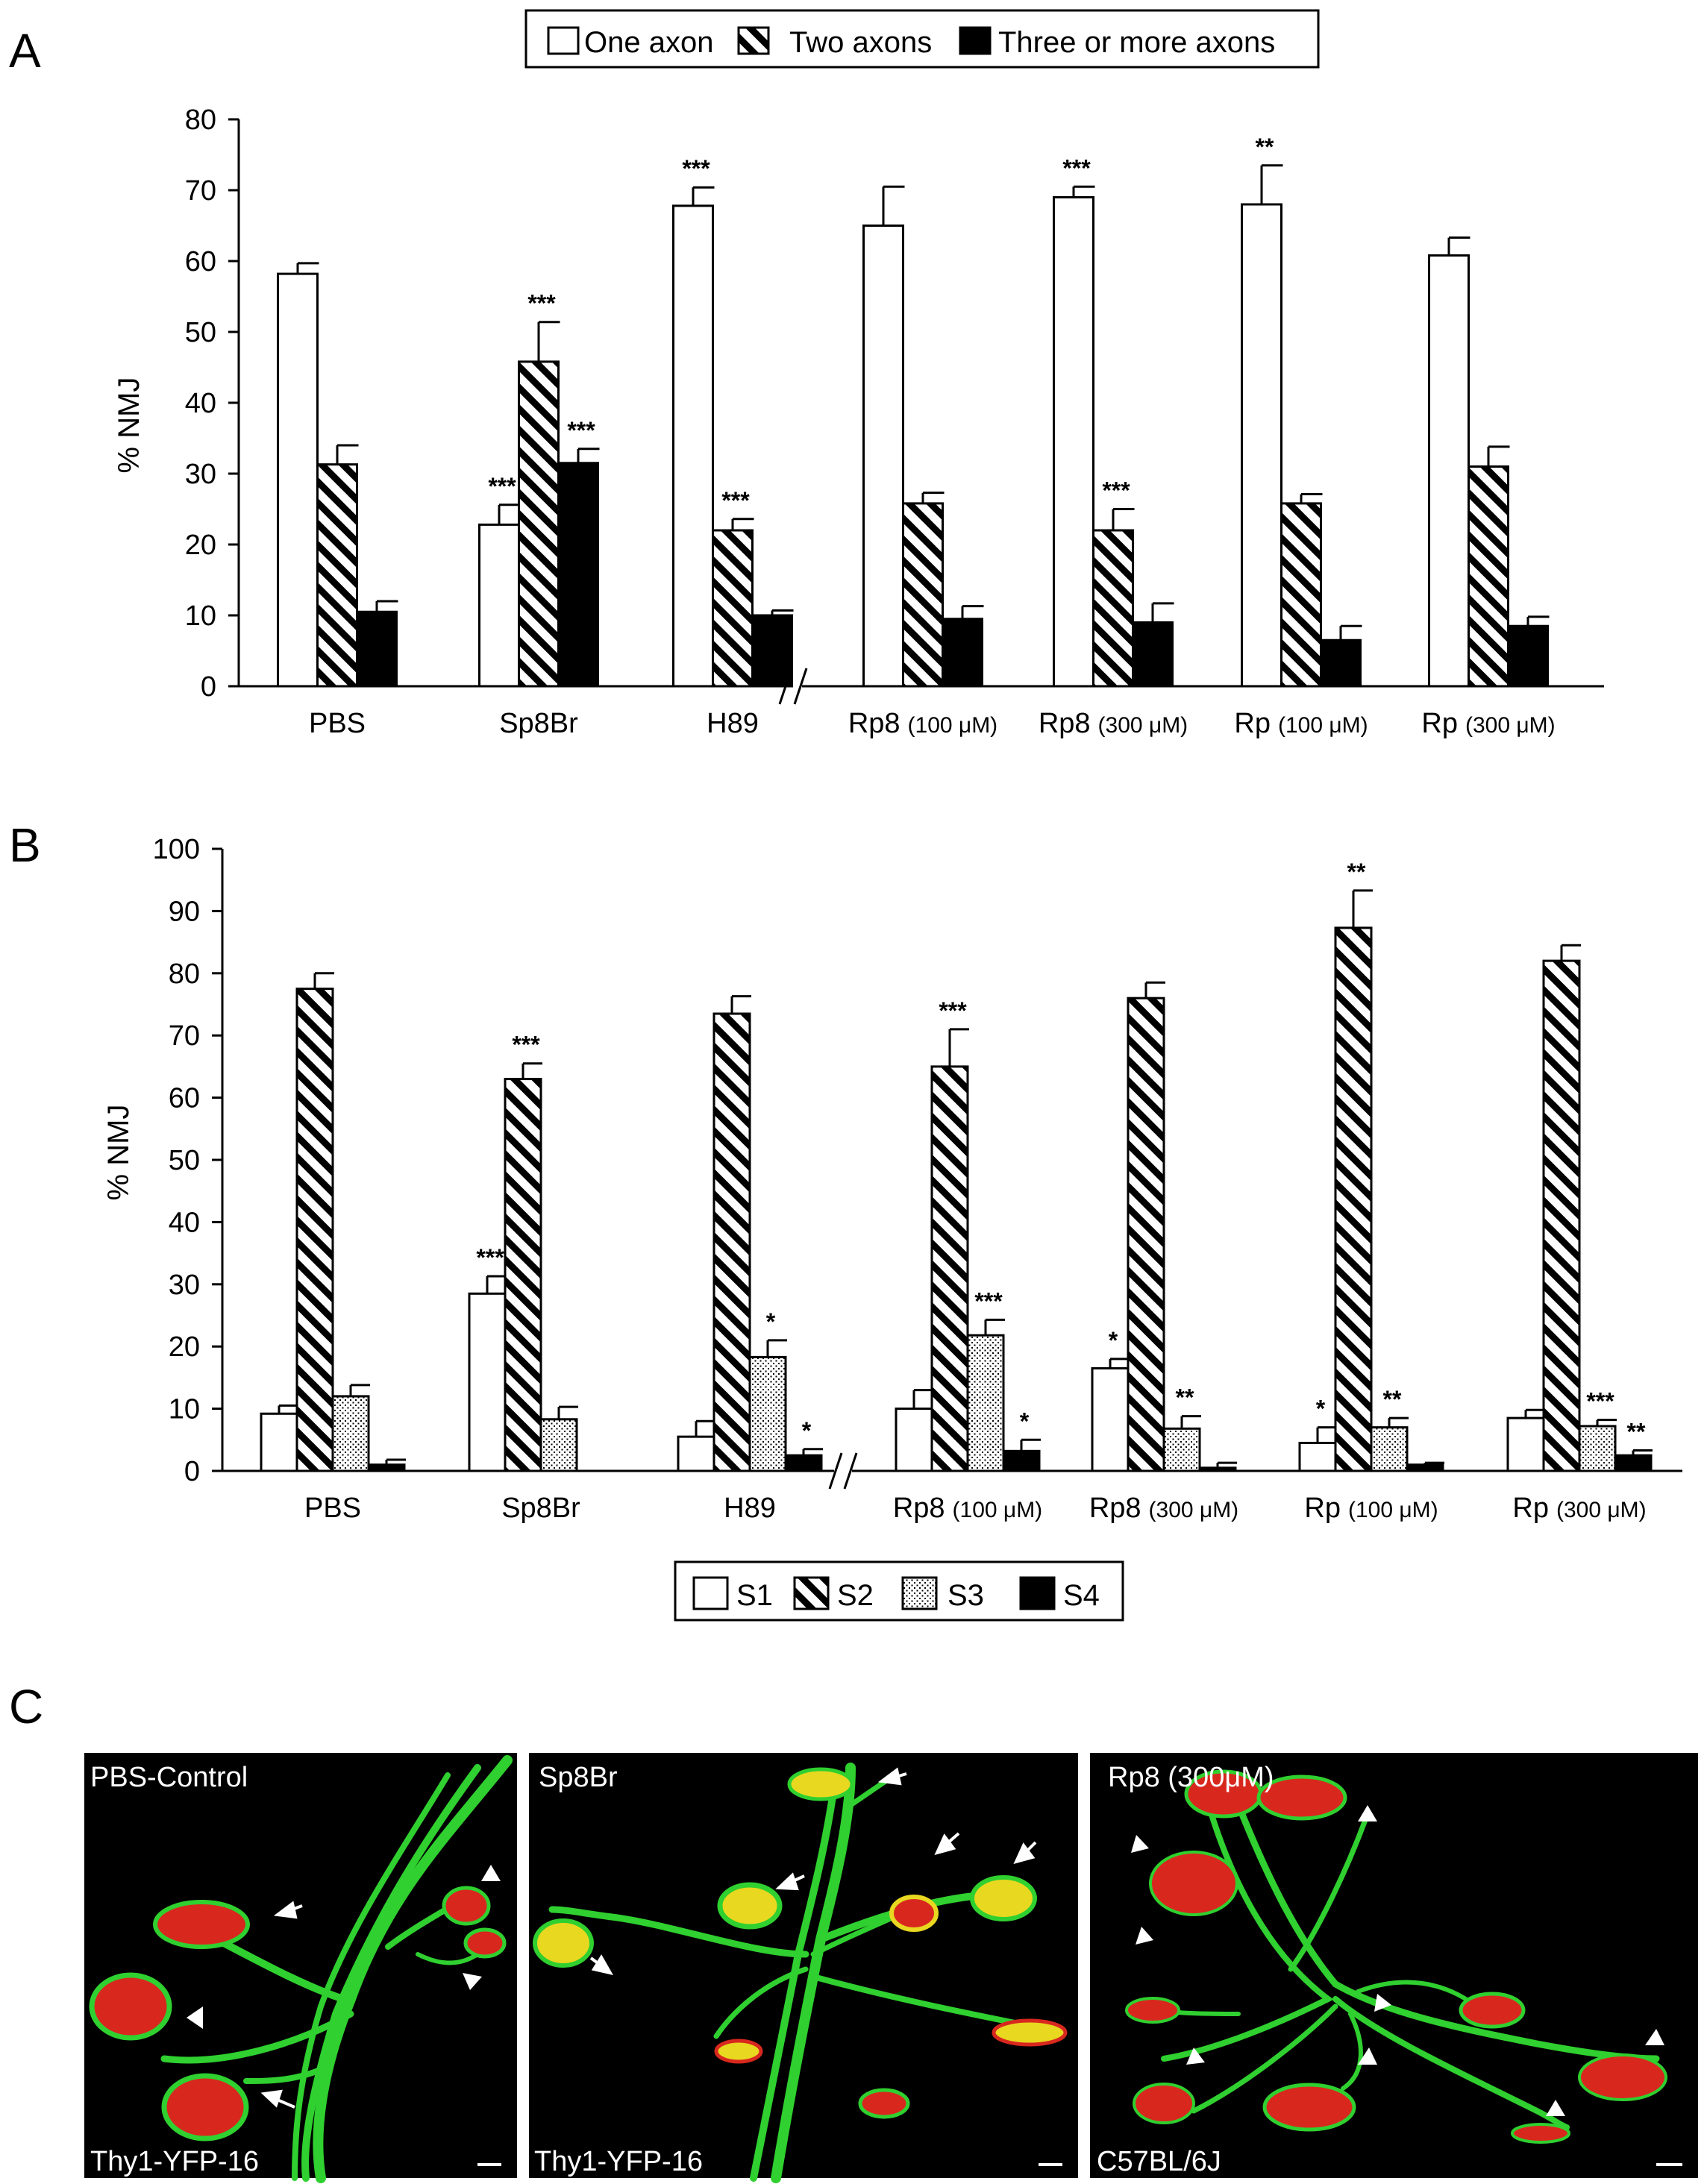 The image size is (1707, 2184). Describe the element at coordinates (201, 545) in the screenshot. I see `y-tick-label: 20` at that location.